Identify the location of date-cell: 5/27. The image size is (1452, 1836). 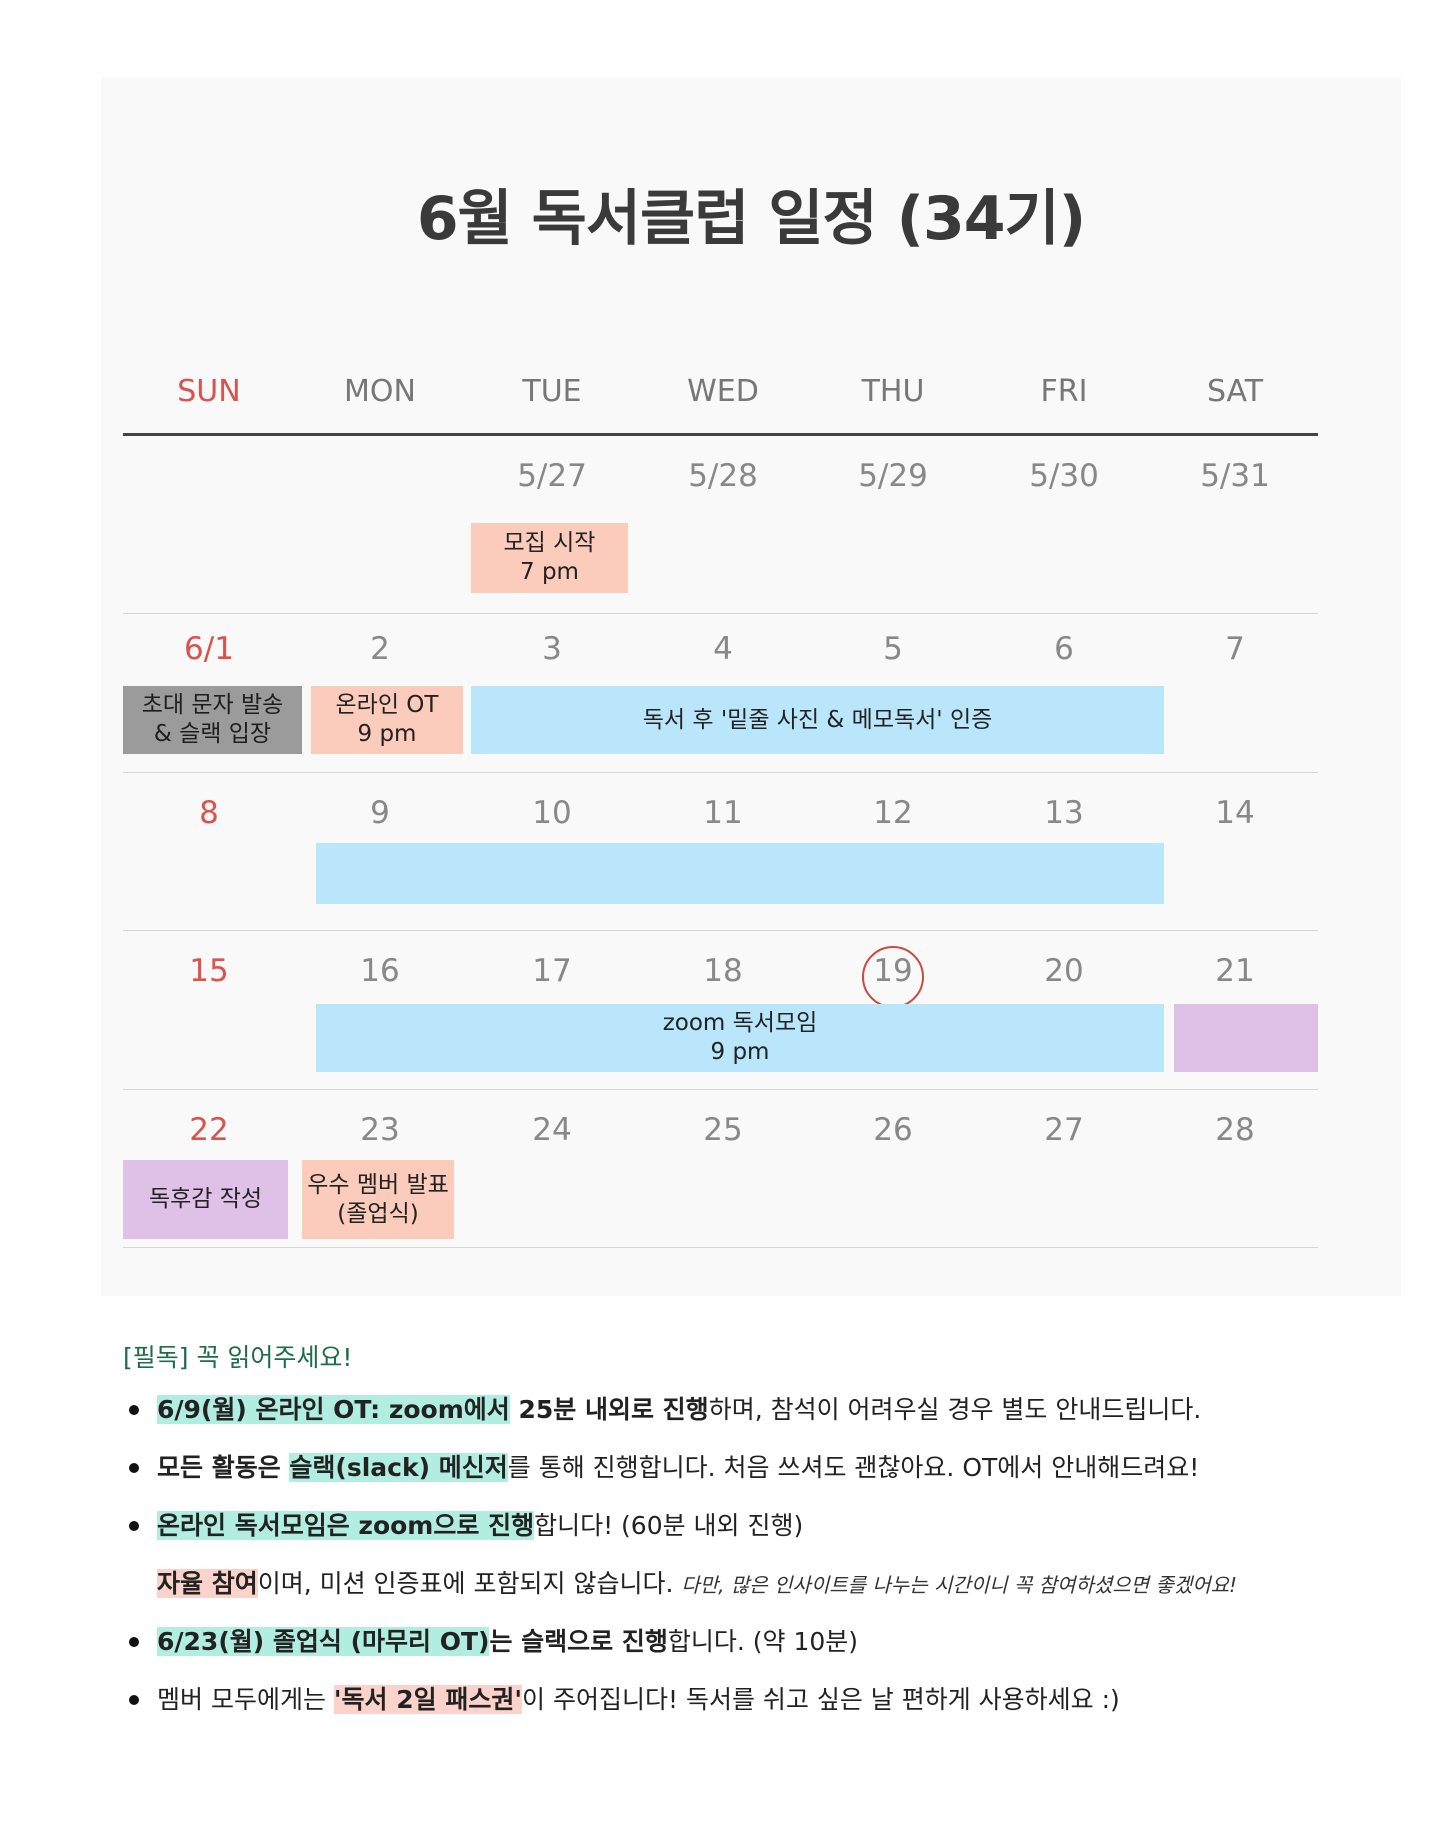
(552, 476).